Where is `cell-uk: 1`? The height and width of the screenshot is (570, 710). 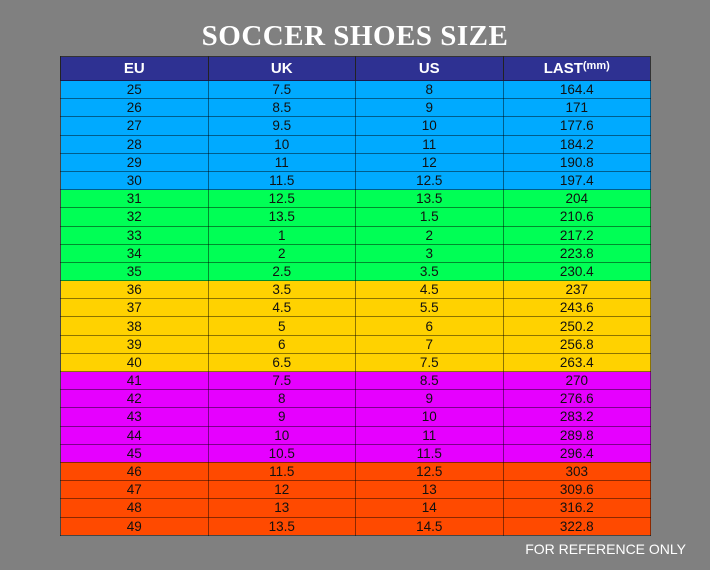 cell-uk: 1 is located at coordinates (281, 235).